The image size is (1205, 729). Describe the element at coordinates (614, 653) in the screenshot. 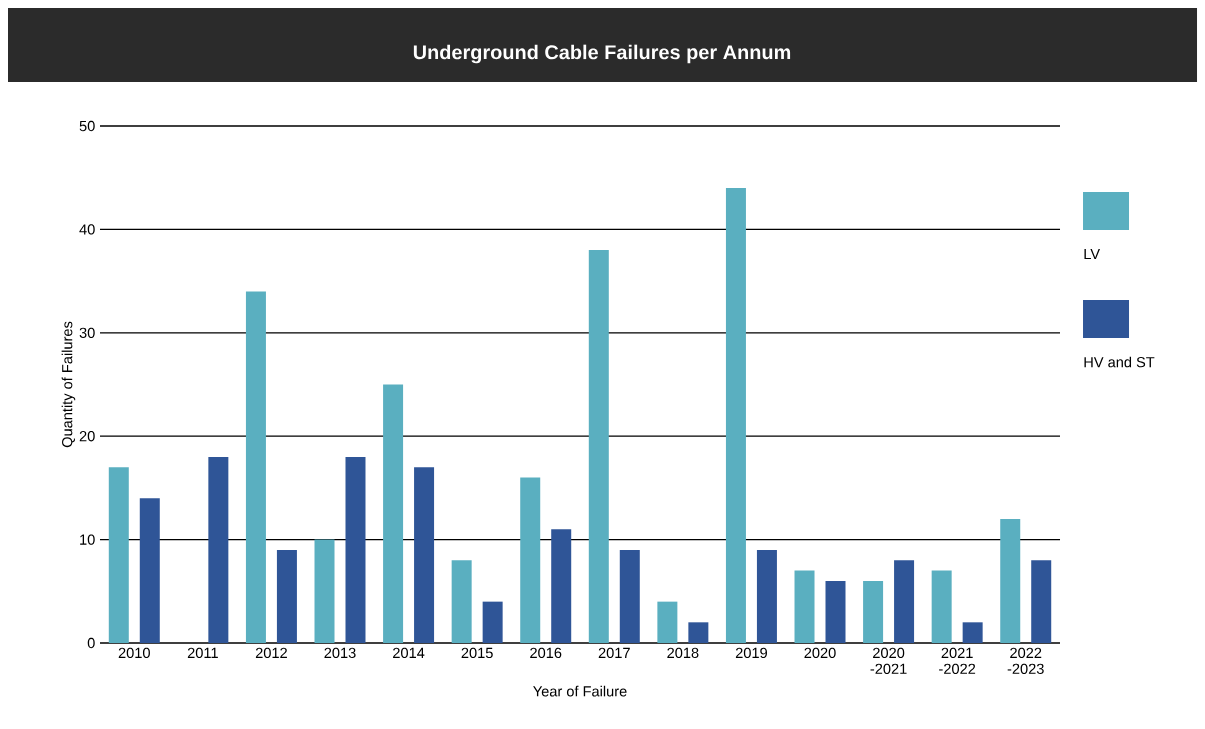

I see `x-tick-label: 2017` at that location.